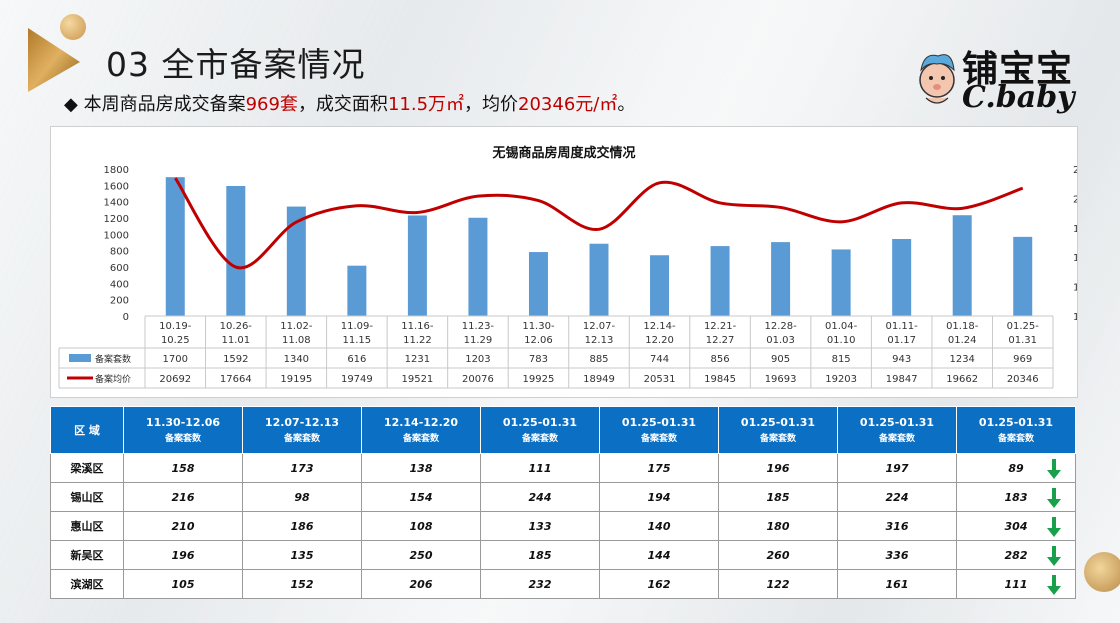 Image resolution: width=1120 pixels, height=623 pixels. Describe the element at coordinates (183, 526) in the screenshot. I see `table-cell: 210` at that location.